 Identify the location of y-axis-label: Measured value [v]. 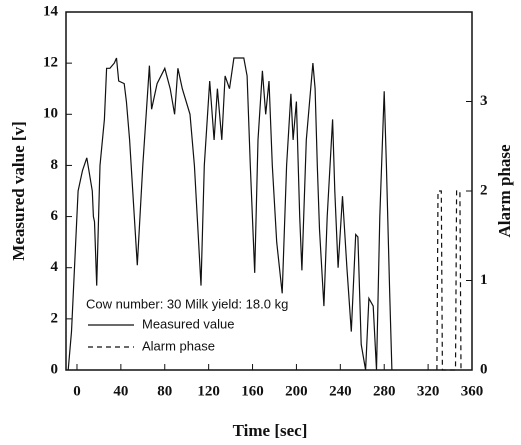
(18, 190).